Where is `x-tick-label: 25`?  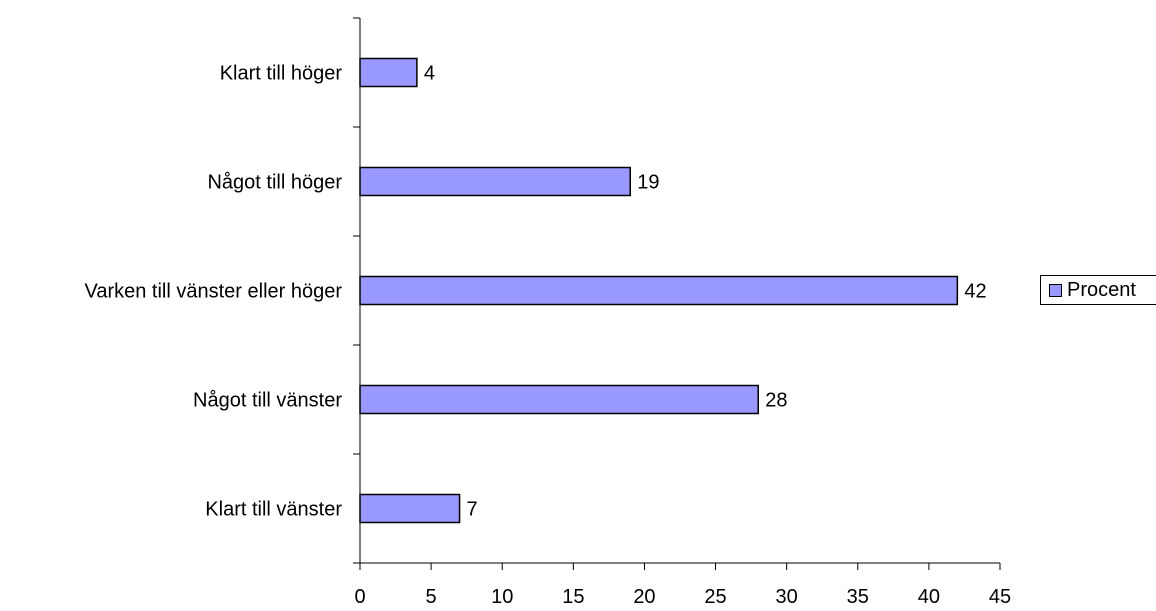
x-tick-label: 25 is located at coordinates (715, 597).